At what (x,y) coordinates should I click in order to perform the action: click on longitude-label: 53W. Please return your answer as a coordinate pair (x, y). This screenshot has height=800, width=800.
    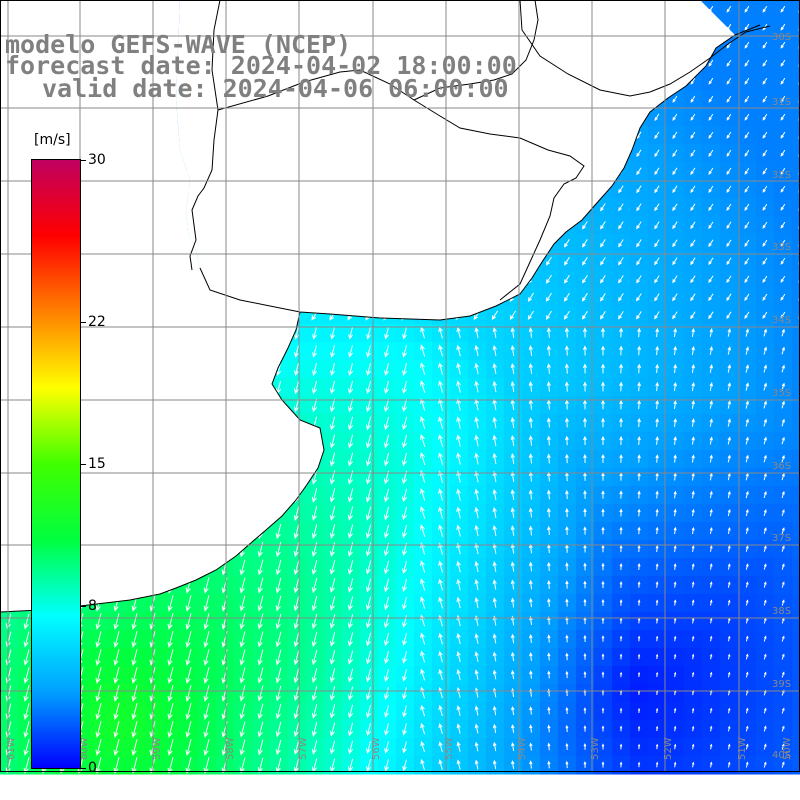
    Looking at the image, I should click on (595, 748).